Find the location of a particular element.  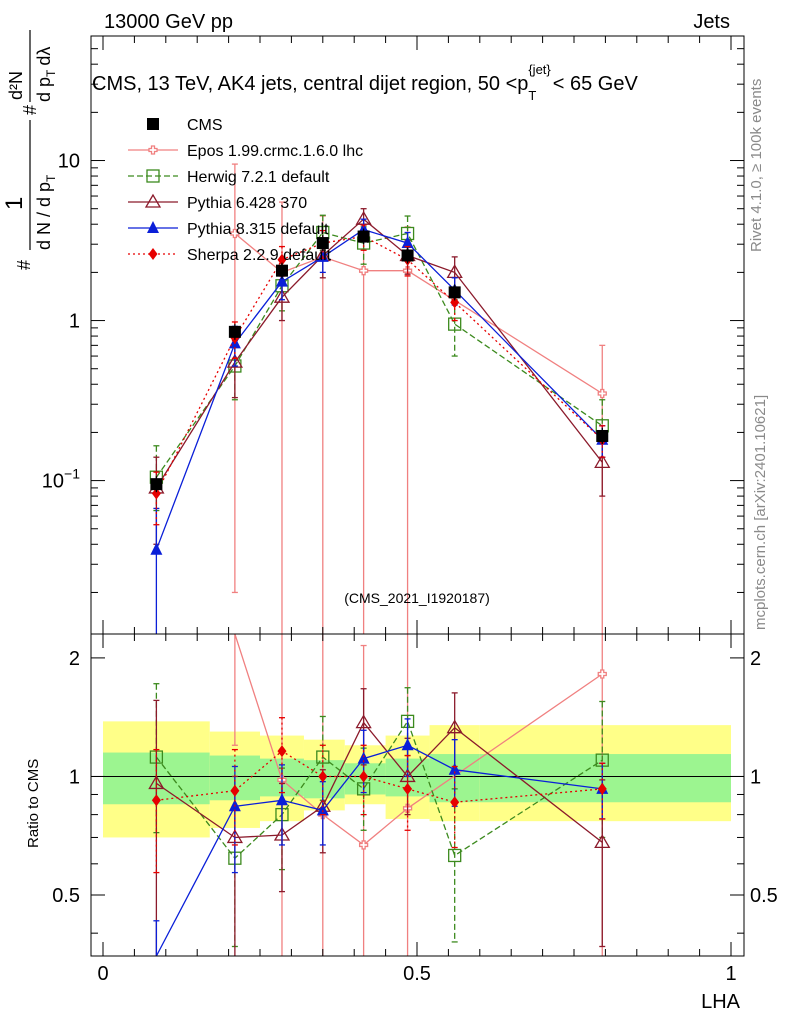

main-y-tick-label: 10 is located at coordinates (69, 162).